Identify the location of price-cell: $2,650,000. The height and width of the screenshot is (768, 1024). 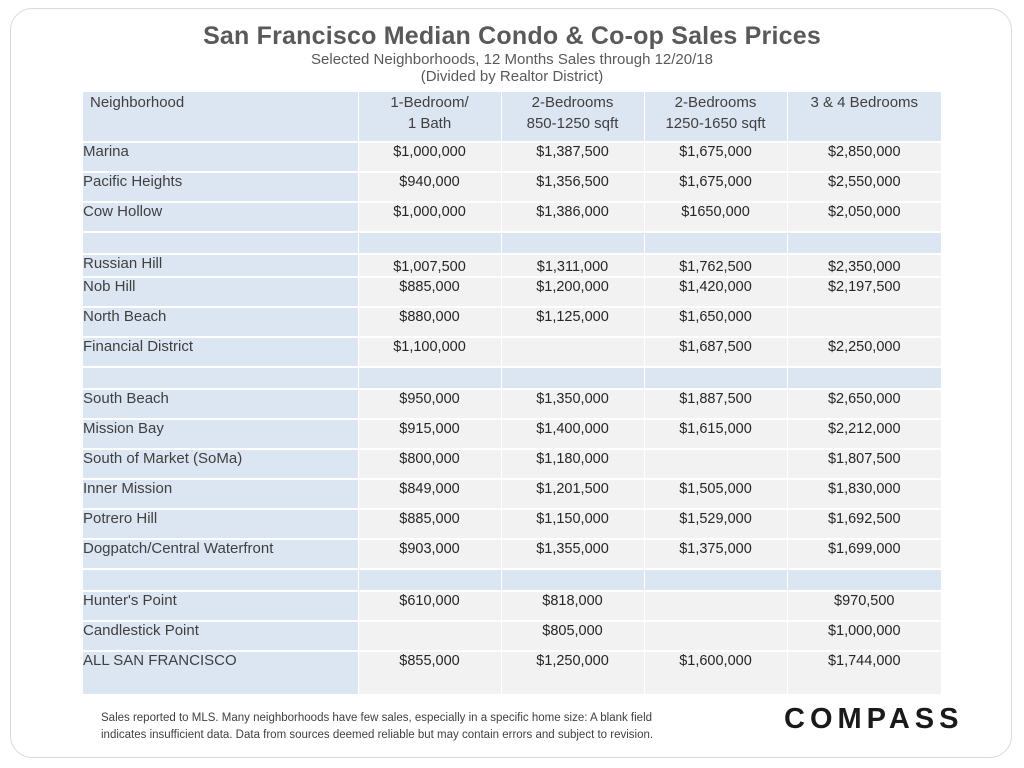
(864, 404).